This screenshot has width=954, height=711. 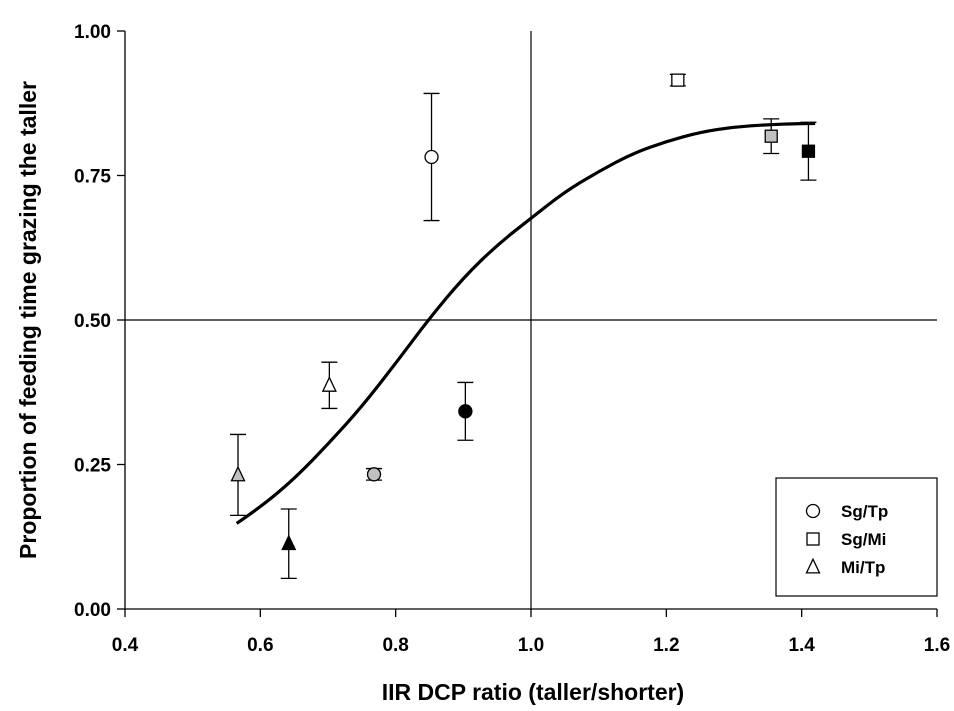 I want to click on legend: Sg/Tp Sg/Mi Mi/Tp, so click(x=856, y=537).